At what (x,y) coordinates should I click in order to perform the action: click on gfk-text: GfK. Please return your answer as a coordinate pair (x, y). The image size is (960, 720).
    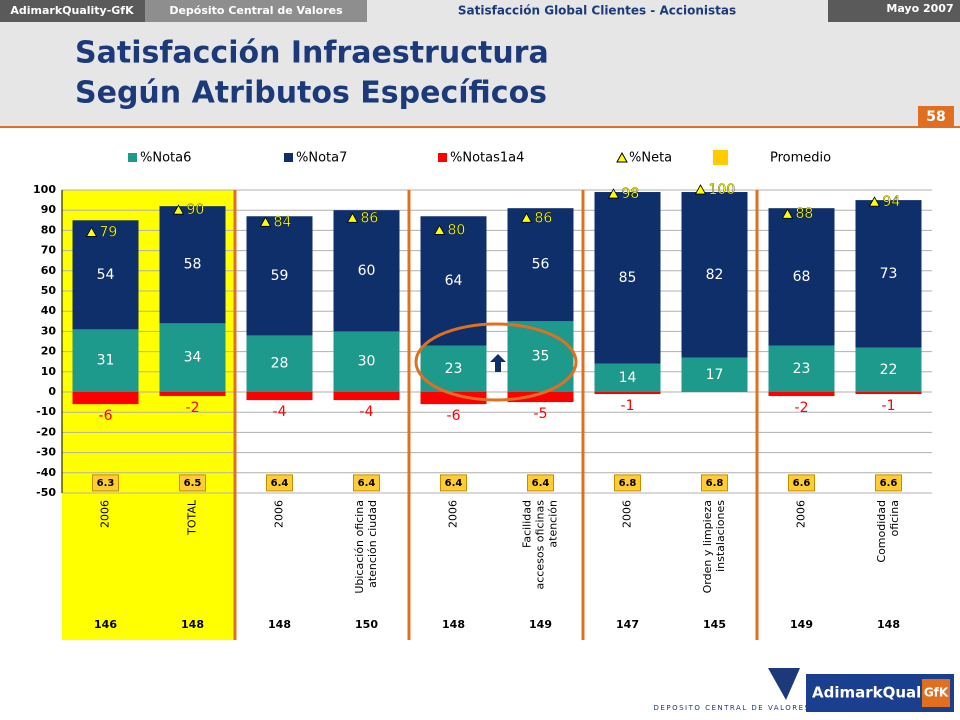
    Looking at the image, I should click on (936, 693).